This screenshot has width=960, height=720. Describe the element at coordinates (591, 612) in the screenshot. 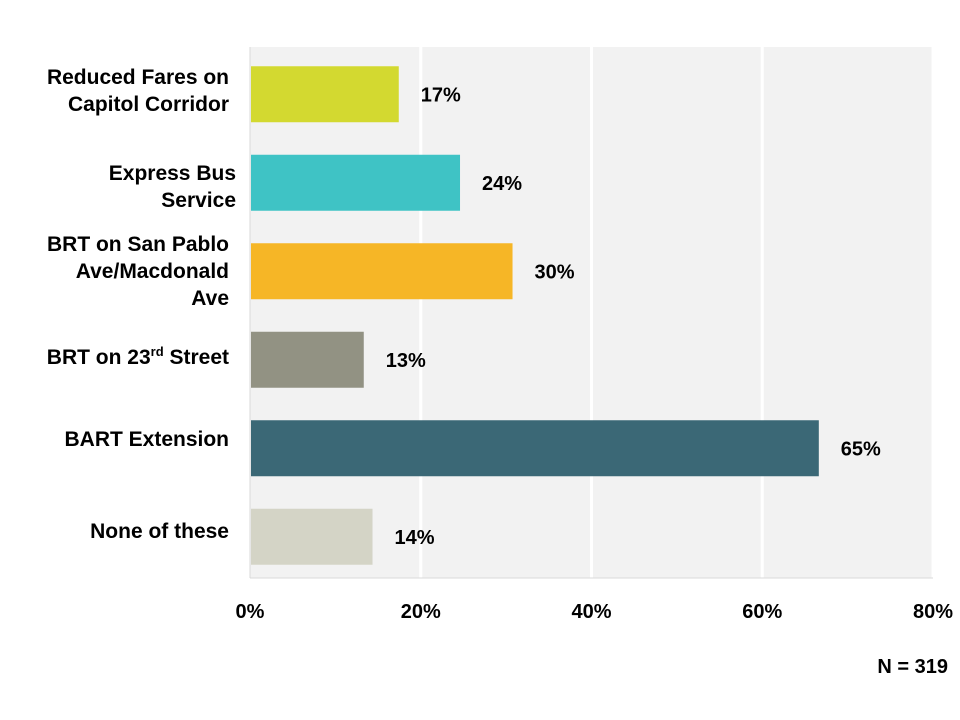

I see `x-tick-label-2: 40%` at that location.